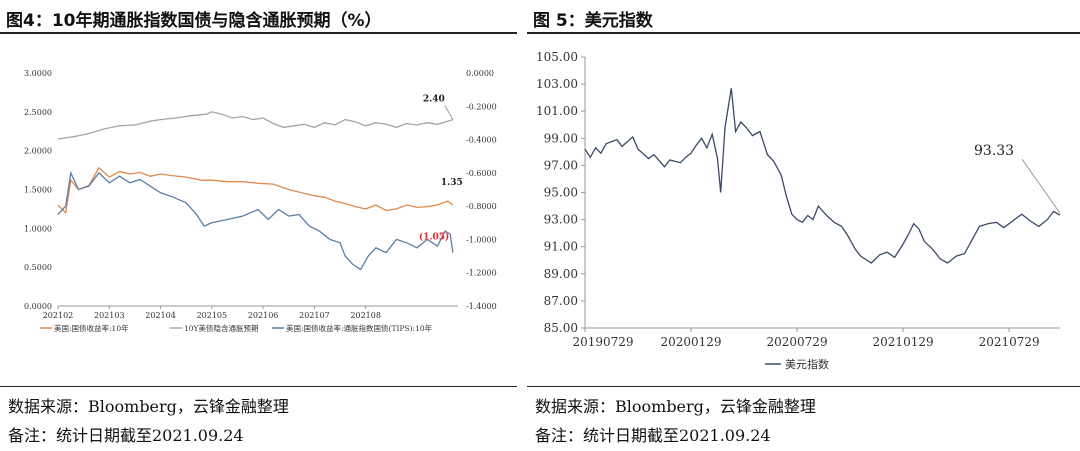  Describe the element at coordinates (449, 112) in the screenshot. I see `left-annotation-leader` at that location.